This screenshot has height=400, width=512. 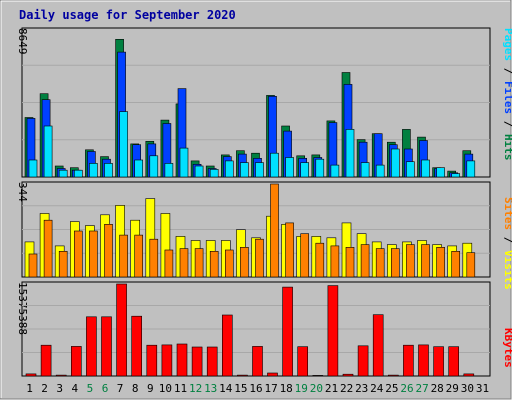 What do you see at coordinates (437, 388) in the screenshot?
I see `x-tick-label: 28` at bounding box center [437, 388].